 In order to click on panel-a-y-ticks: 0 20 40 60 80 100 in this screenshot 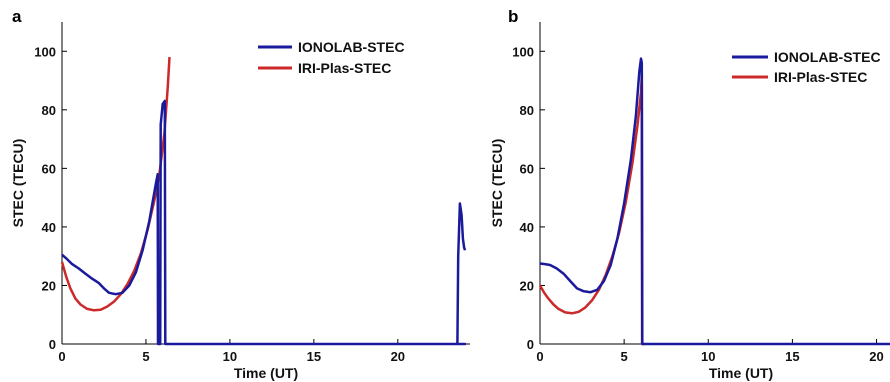, I will do `click(50, 198)`.